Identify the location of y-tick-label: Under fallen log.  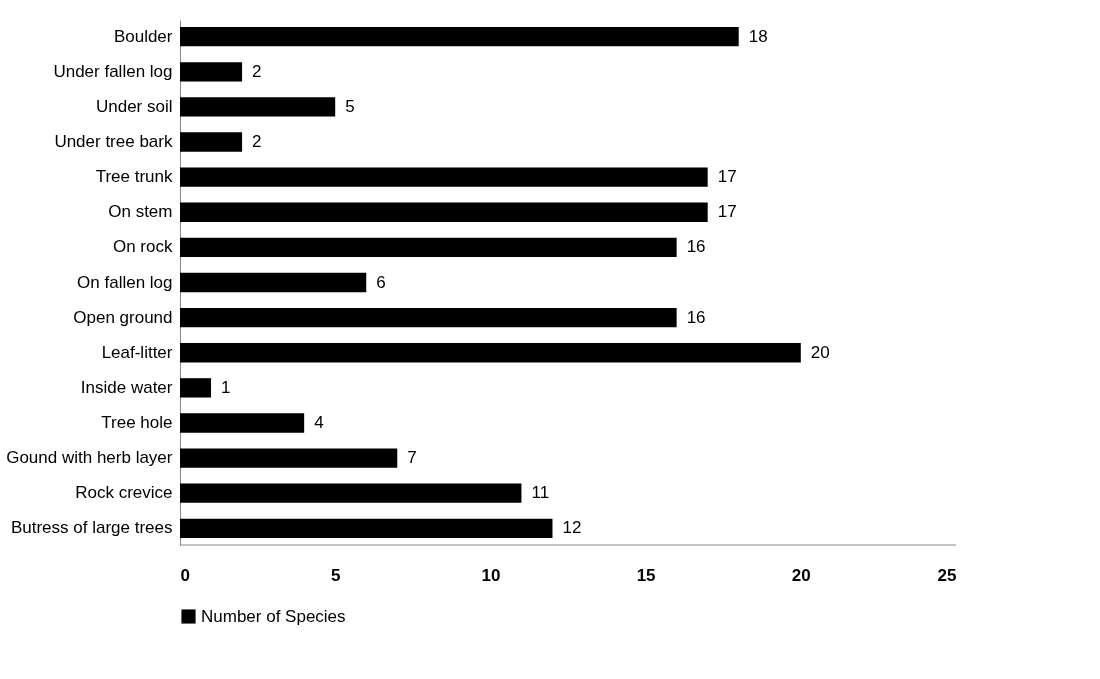
(113, 71).